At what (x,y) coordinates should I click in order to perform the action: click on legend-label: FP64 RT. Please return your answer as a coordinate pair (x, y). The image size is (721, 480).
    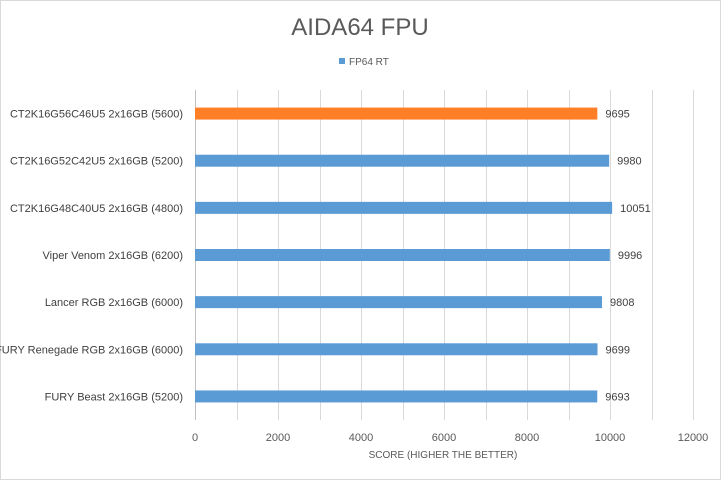
    Looking at the image, I should click on (369, 62).